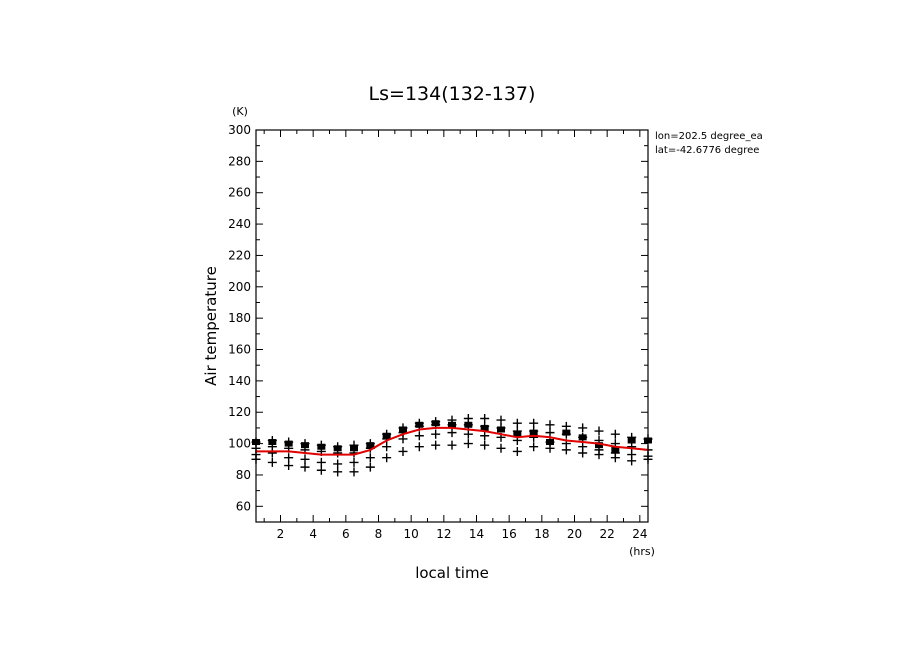 This screenshot has height=654, width=904. Describe the element at coordinates (243, 506) in the screenshot. I see `y-tick-label: 60` at that location.